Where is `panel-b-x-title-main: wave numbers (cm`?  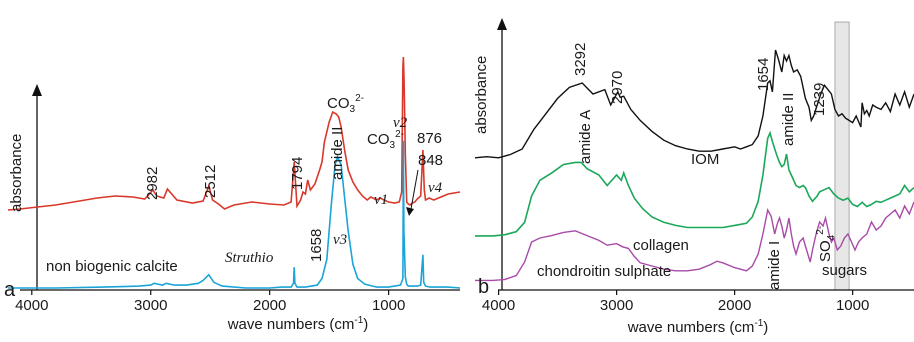 panel-b-x-title-main: wave numbers (cm is located at coordinates (691, 327).